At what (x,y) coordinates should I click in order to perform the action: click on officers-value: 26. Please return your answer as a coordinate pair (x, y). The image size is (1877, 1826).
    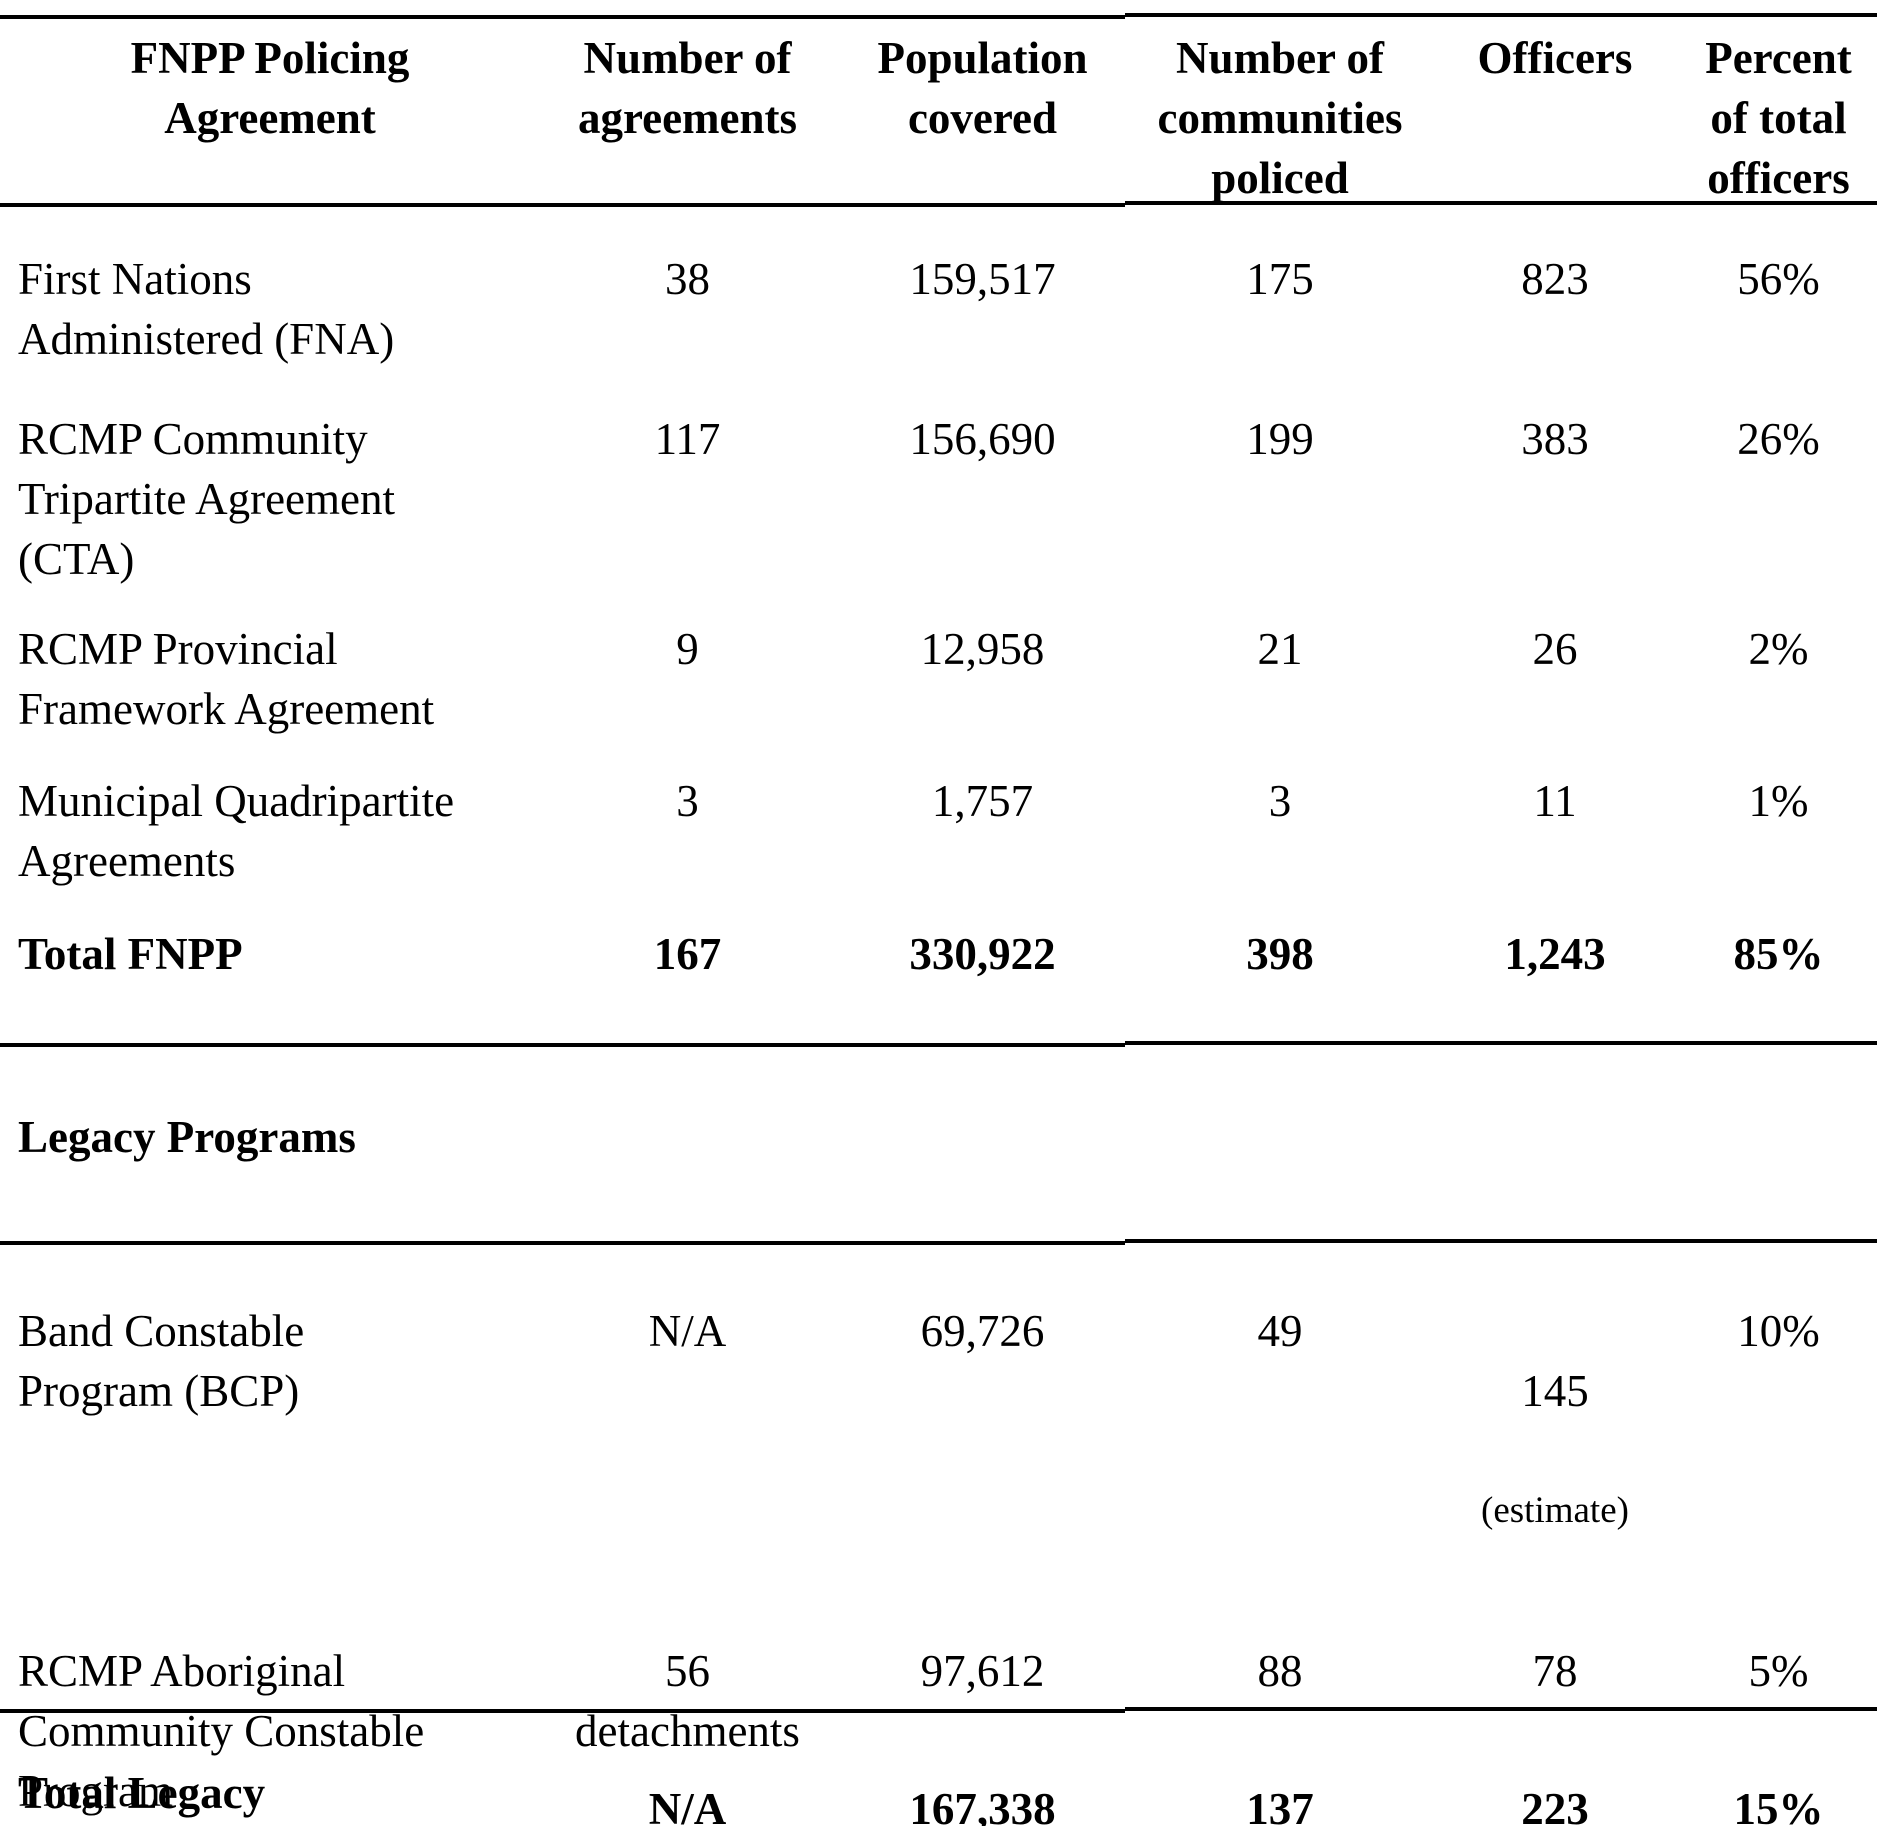
    Looking at the image, I should click on (1555, 649).